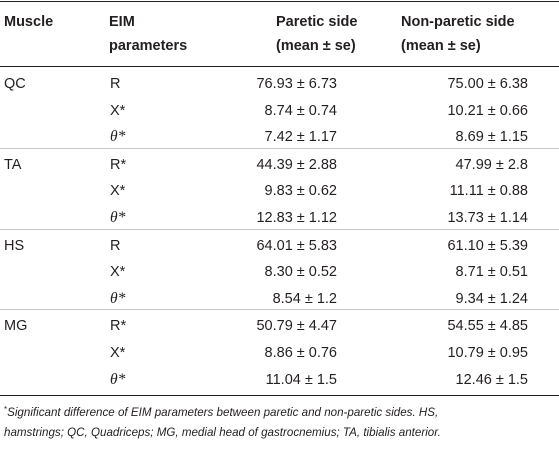  Describe the element at coordinates (296, 217) in the screenshot. I see `cell-paretic-value: 12.83 ± 1.12` at that location.